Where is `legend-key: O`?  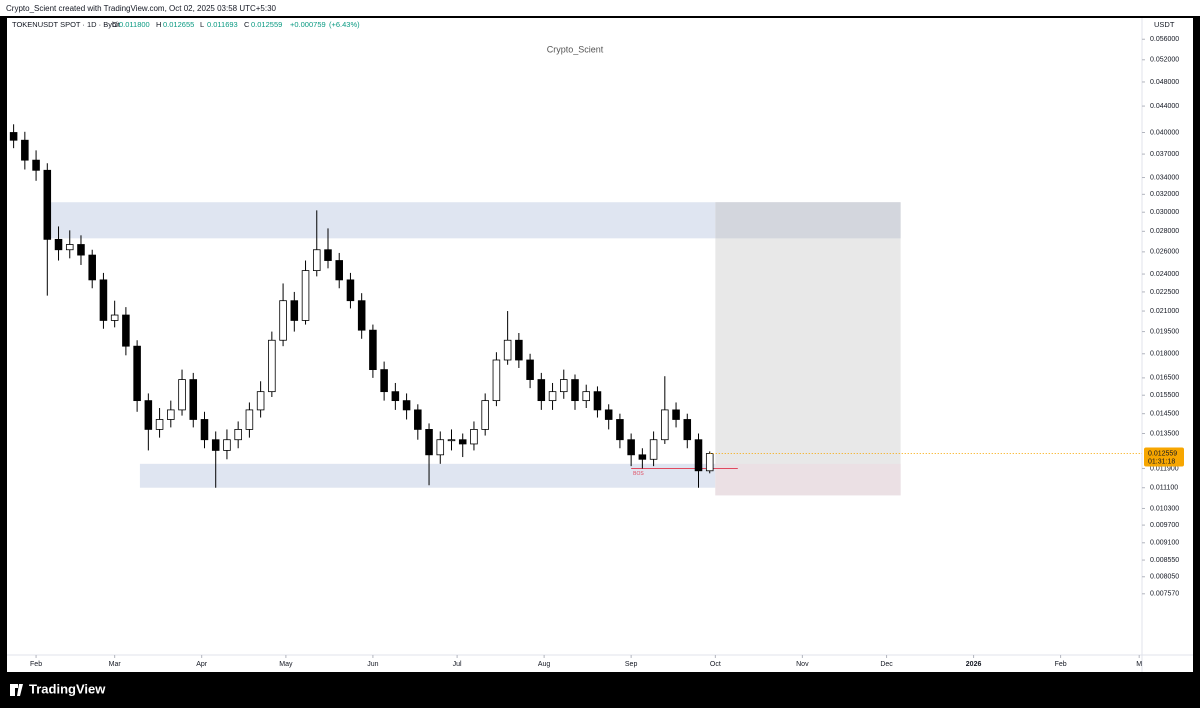
legend-key: O is located at coordinates (115, 24).